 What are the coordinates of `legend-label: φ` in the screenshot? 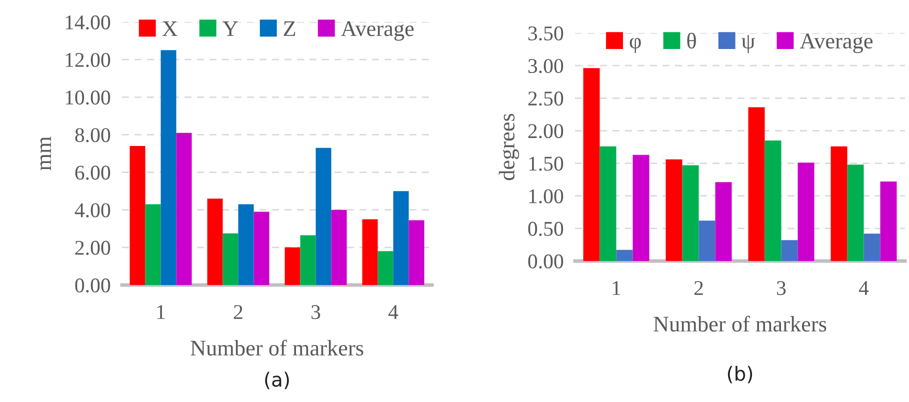 It's located at (635, 46).